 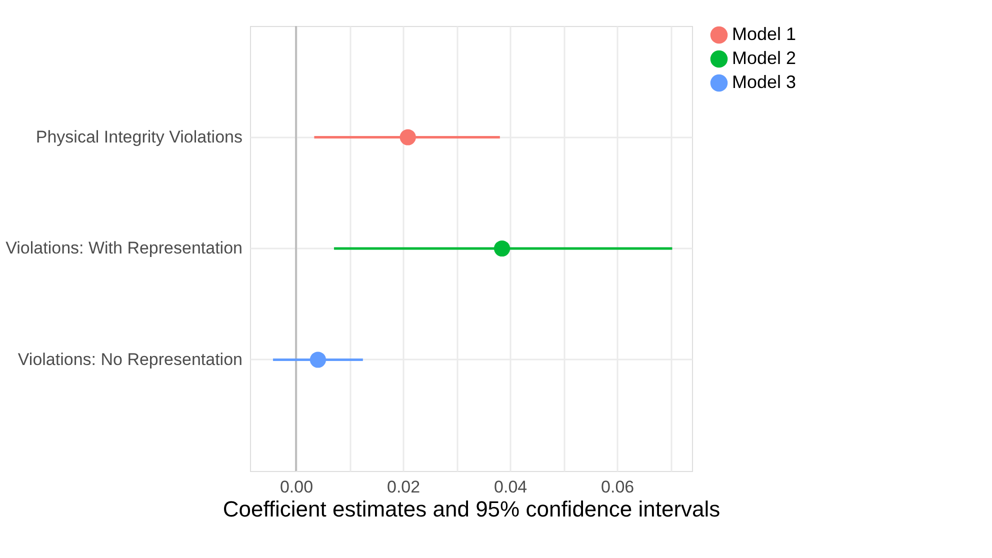 What do you see at coordinates (139, 136) in the screenshot?
I see `y-tick-label: Physical Integrity Violations` at bounding box center [139, 136].